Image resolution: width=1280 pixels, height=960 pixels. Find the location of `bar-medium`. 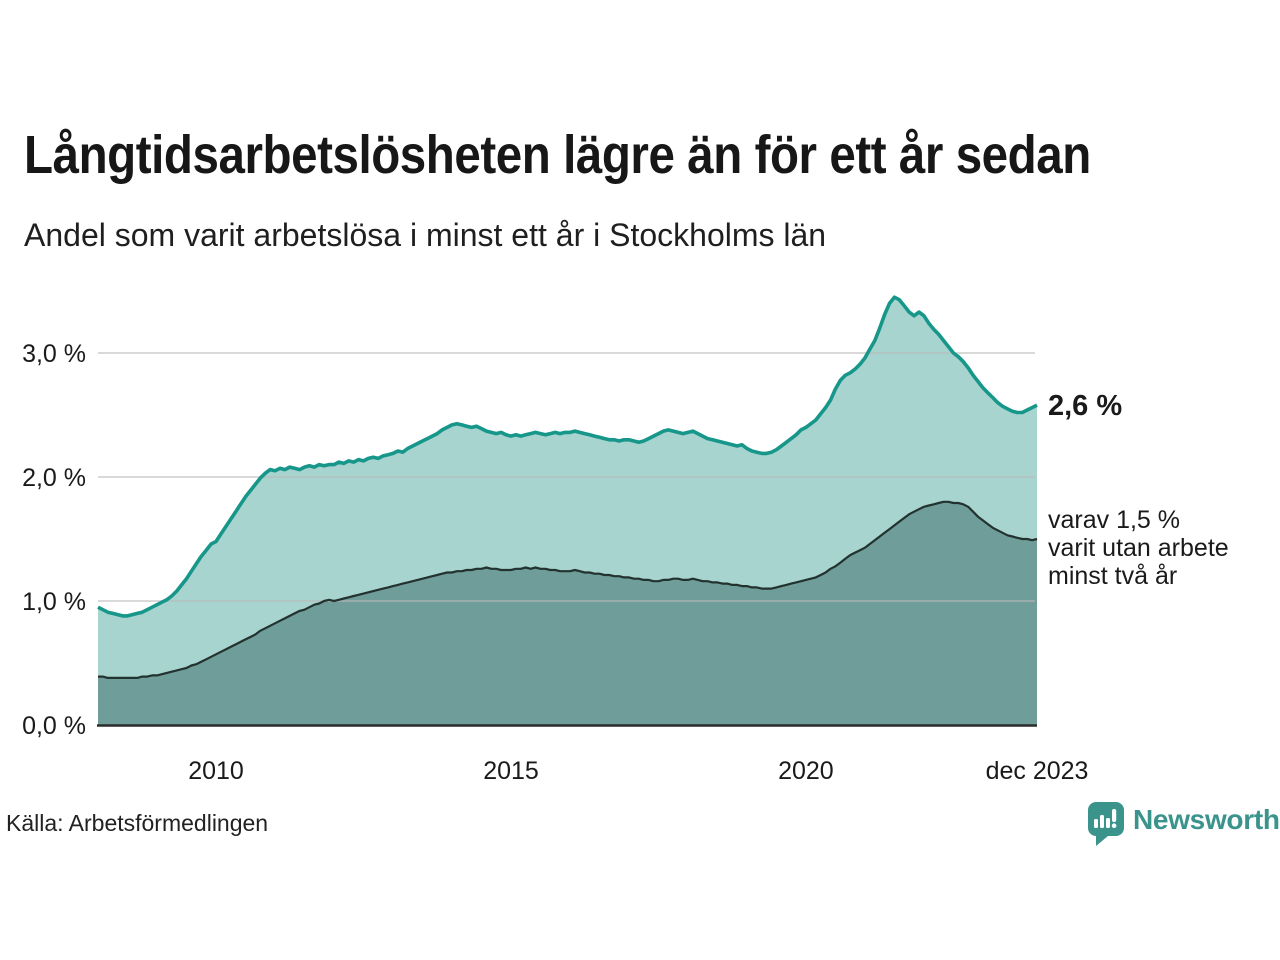

bar-medium is located at coordinates (1108, 823).